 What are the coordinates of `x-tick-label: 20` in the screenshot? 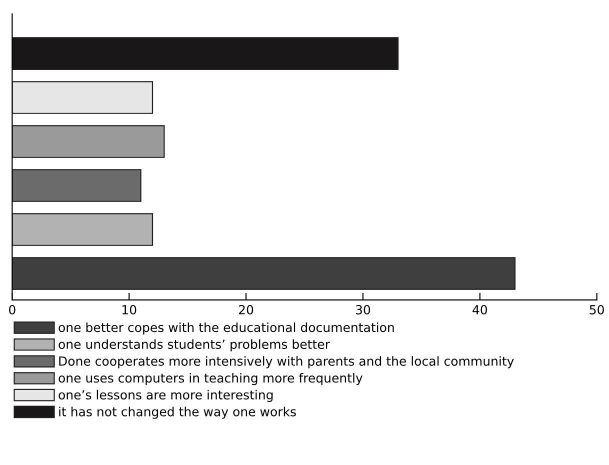 It's located at (246, 309).